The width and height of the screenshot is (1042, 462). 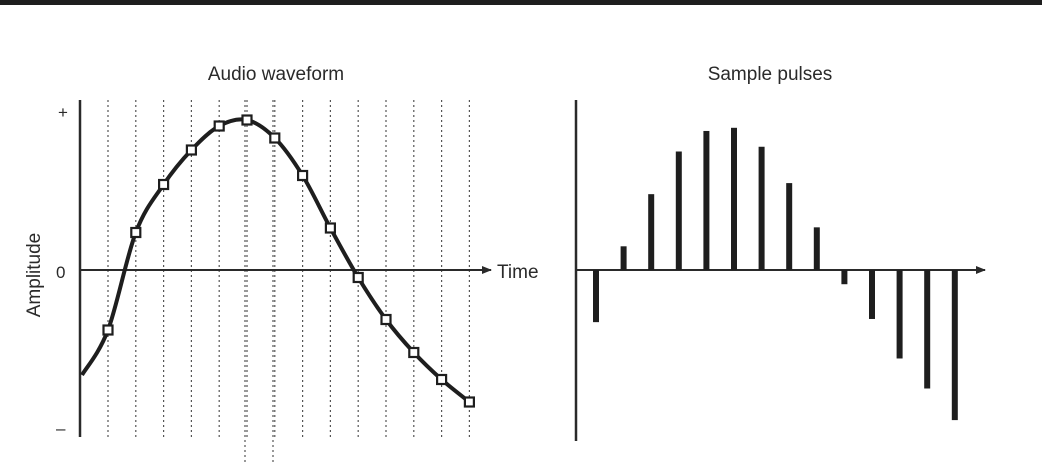 I want to click on top-border, so click(x=521, y=2).